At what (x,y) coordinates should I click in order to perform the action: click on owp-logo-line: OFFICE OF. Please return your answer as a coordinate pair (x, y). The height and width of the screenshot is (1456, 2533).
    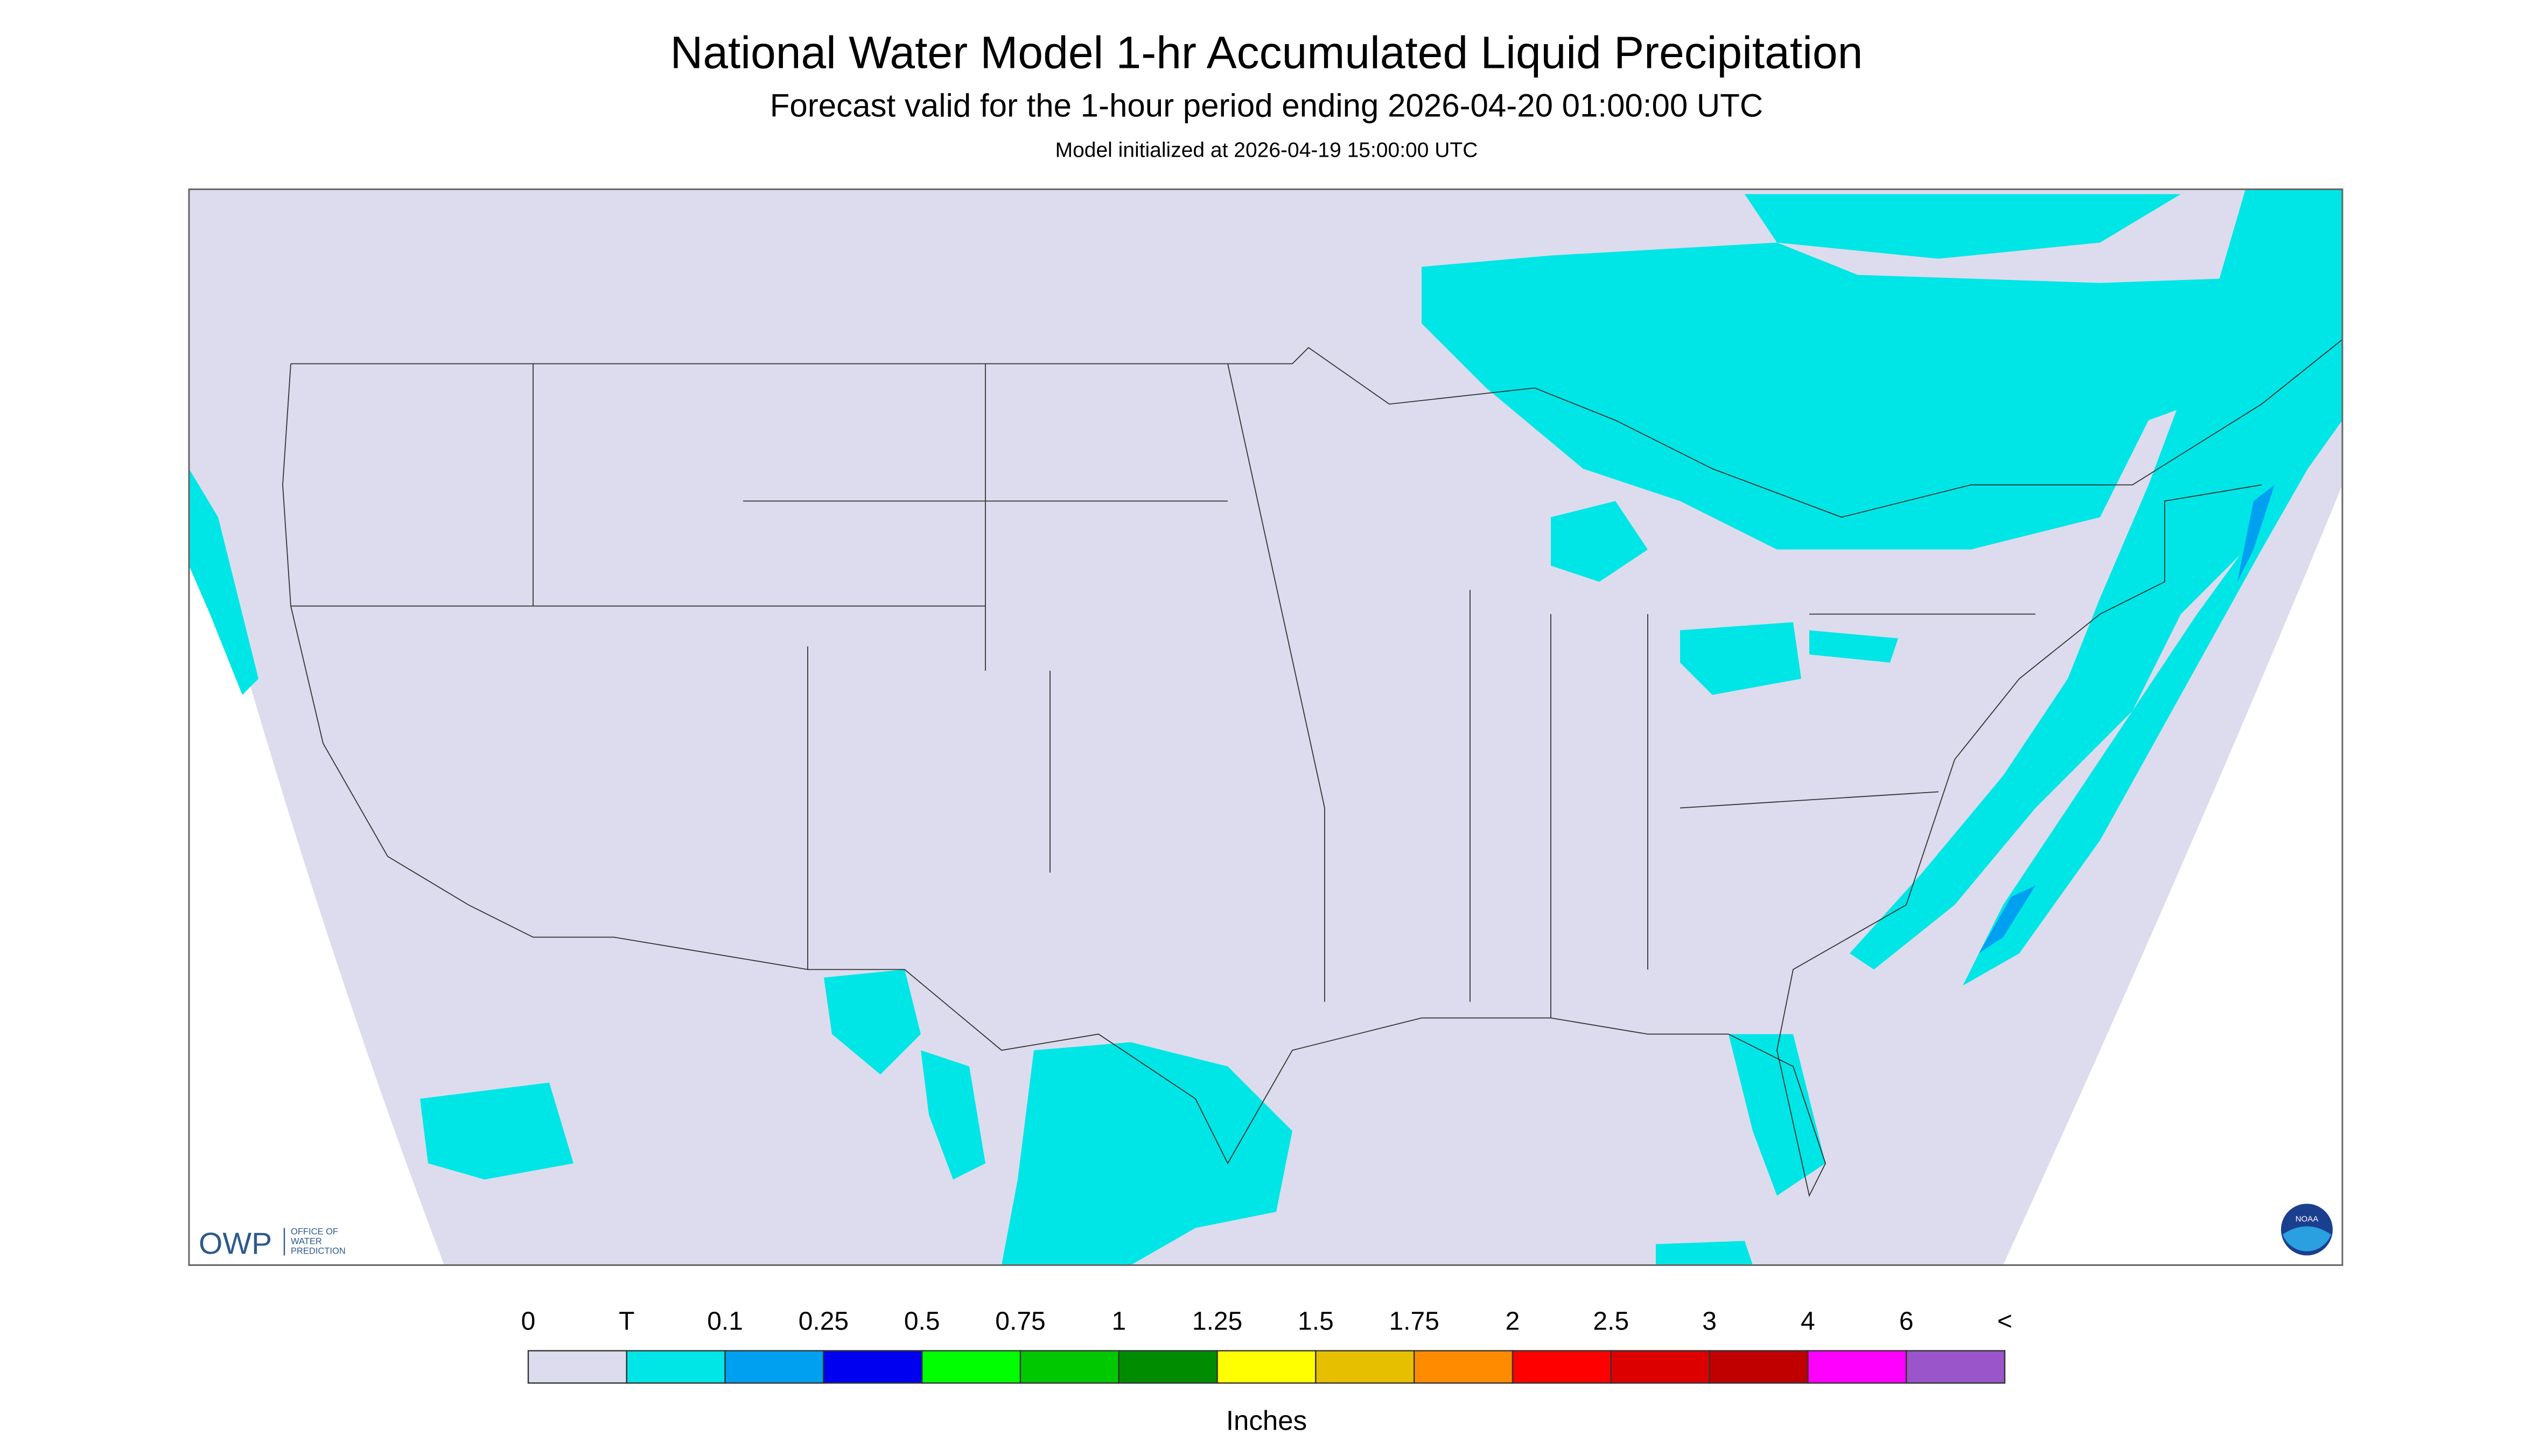
    Looking at the image, I should click on (314, 1232).